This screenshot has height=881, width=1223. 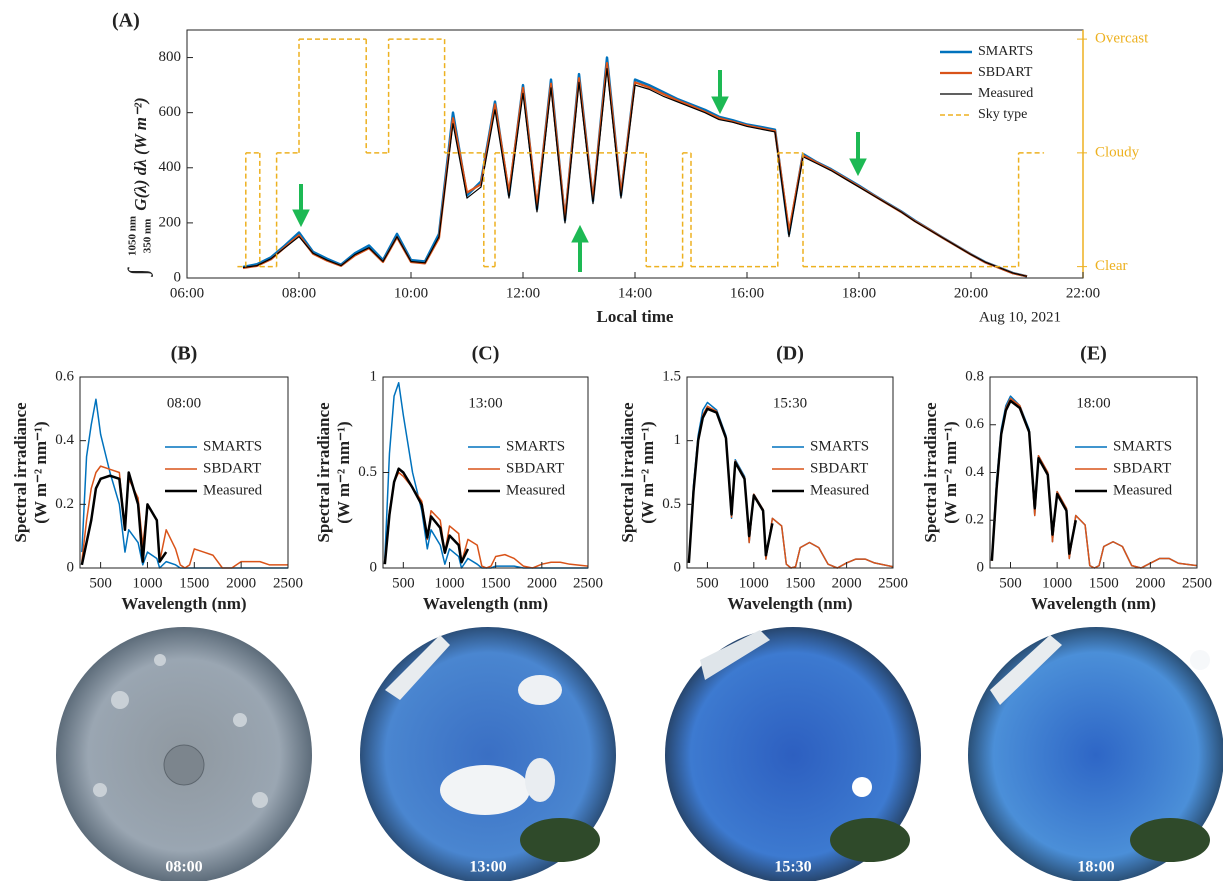 What do you see at coordinates (1002, 114) in the screenshot?
I see `legend-label: Sky type` at bounding box center [1002, 114].